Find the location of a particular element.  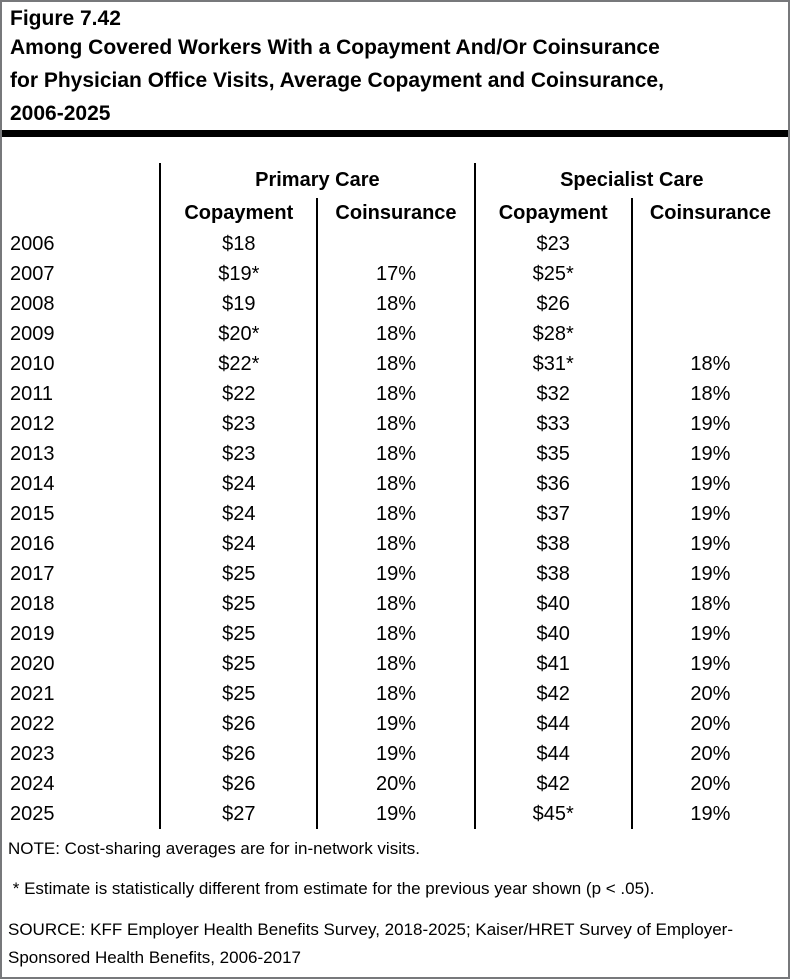

value-cell: $22* is located at coordinates (237, 364).